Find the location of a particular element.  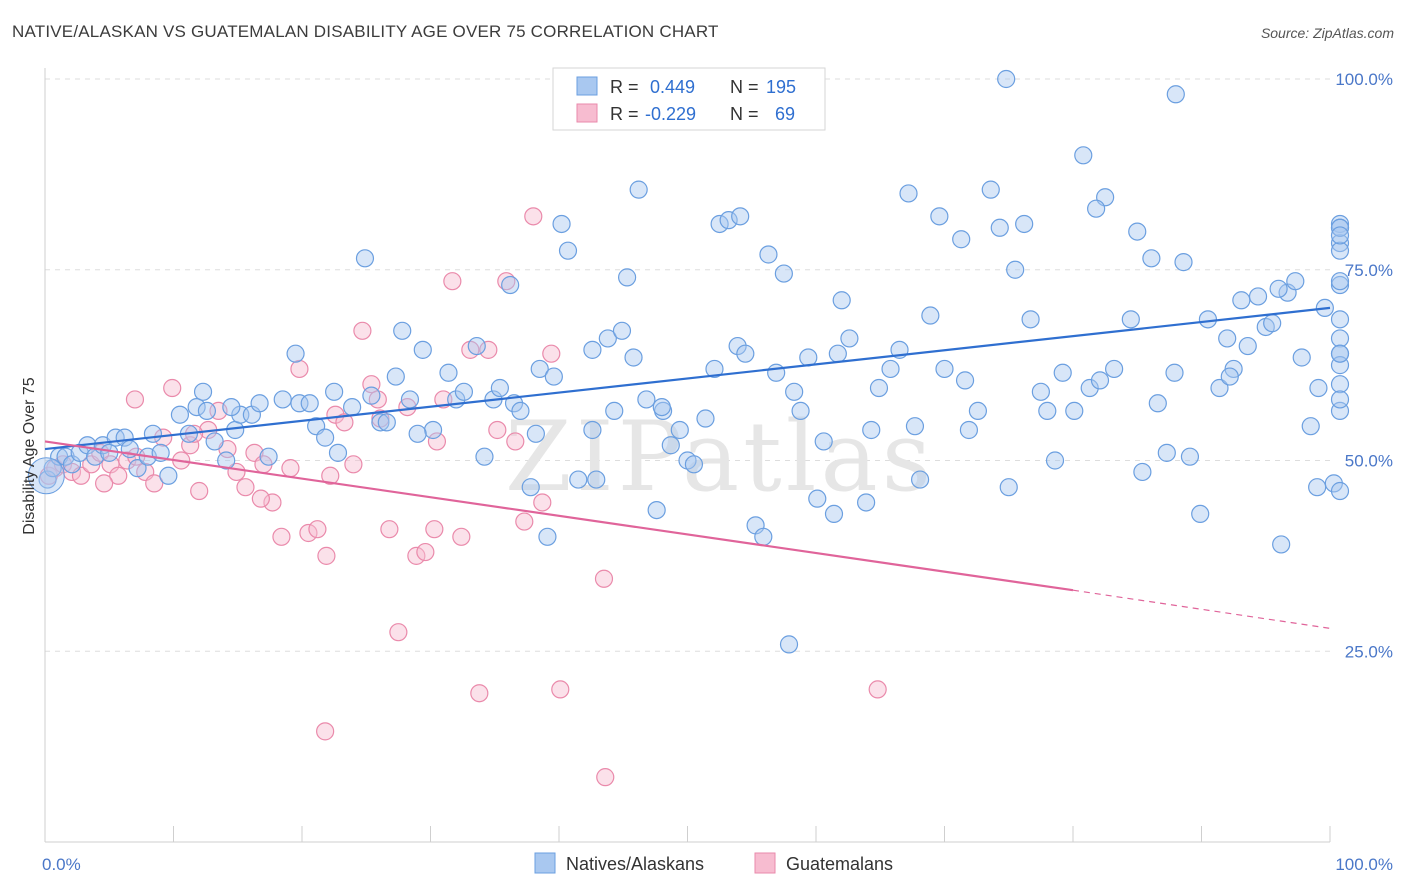

y-tick-label: 75.0% is located at coordinates (1369, 270).